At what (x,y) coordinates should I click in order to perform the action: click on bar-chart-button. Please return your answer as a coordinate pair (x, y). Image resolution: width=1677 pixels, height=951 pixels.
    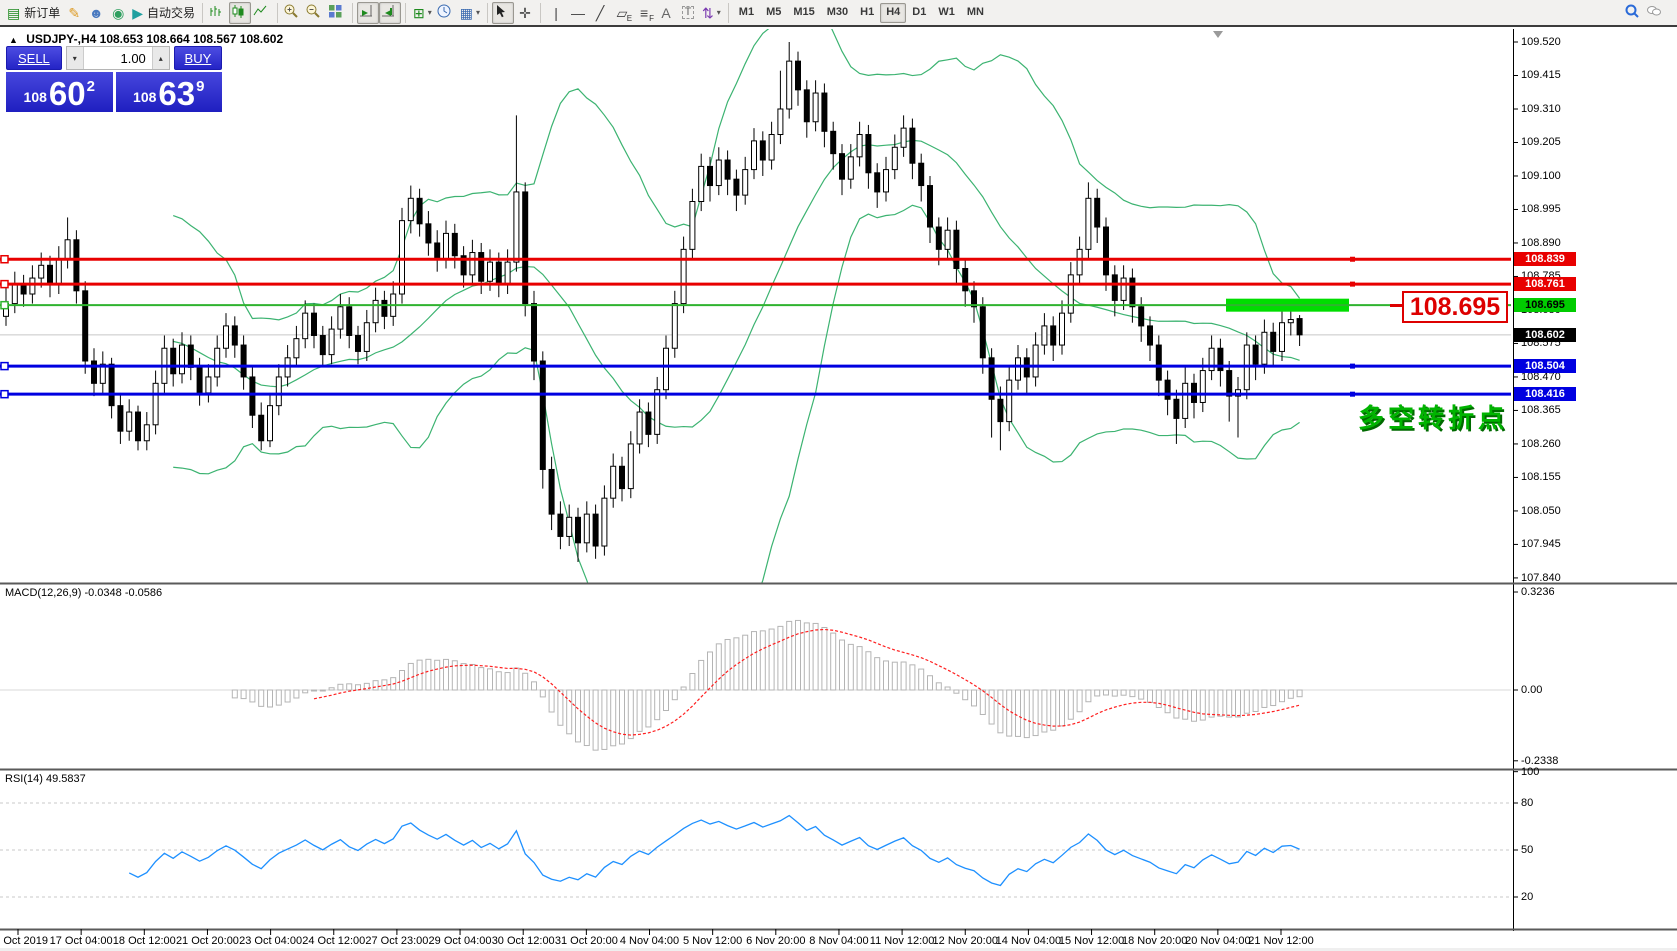
    Looking at the image, I should click on (218, 13).